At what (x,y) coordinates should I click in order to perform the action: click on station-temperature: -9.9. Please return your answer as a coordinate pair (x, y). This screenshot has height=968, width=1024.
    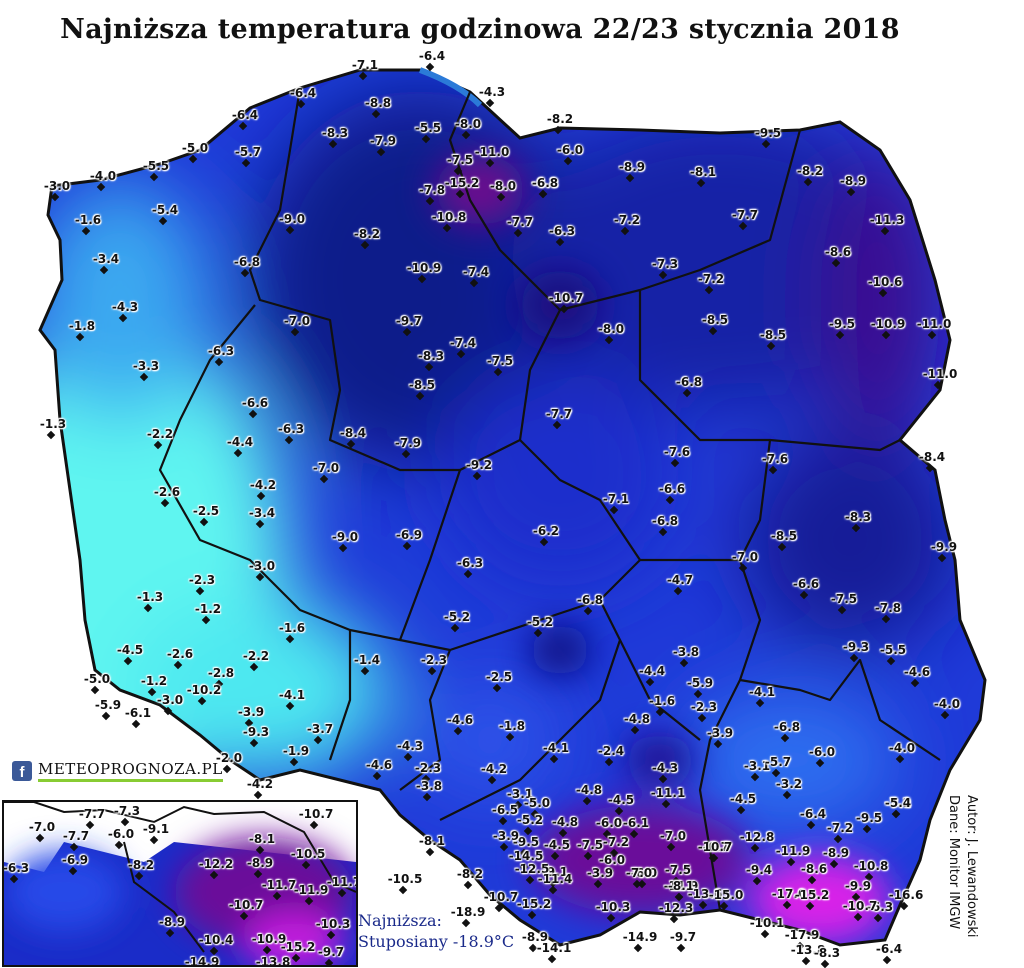
    Looking at the image, I should click on (944, 547).